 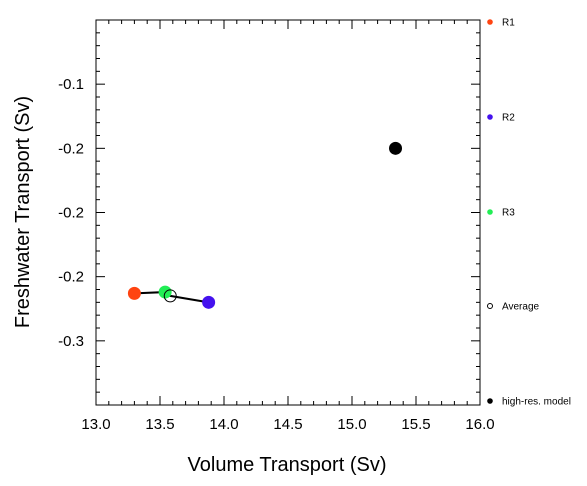 I want to click on ensemble-line, so click(x=171, y=297).